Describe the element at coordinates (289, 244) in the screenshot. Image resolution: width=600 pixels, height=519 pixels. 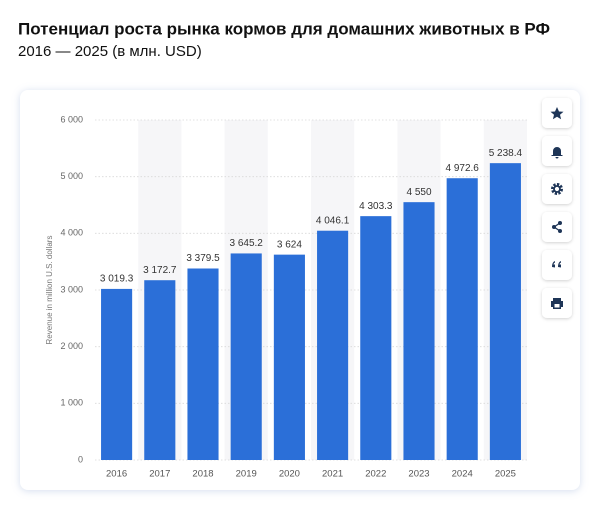
I see `value-label: 3 624` at that location.